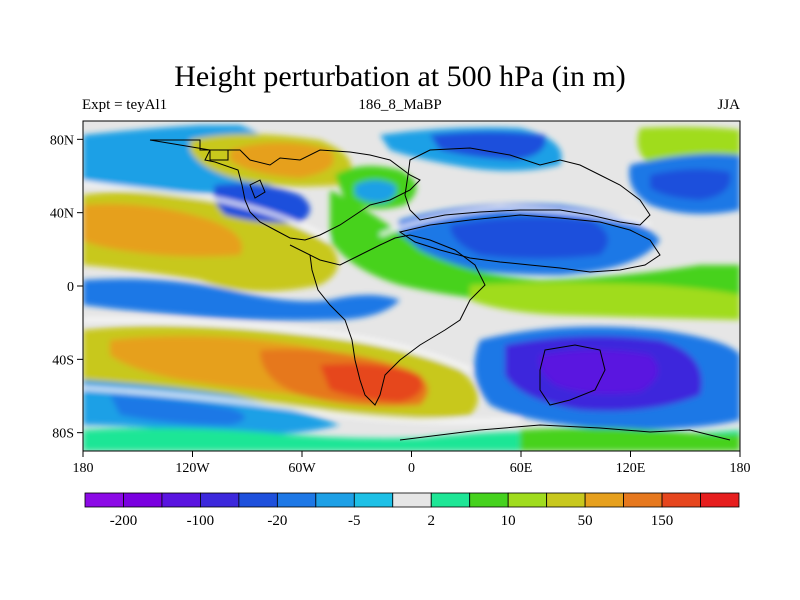  Describe the element at coordinates (411, 468) in the screenshot. I see `lon-tick-label: 0` at that location.